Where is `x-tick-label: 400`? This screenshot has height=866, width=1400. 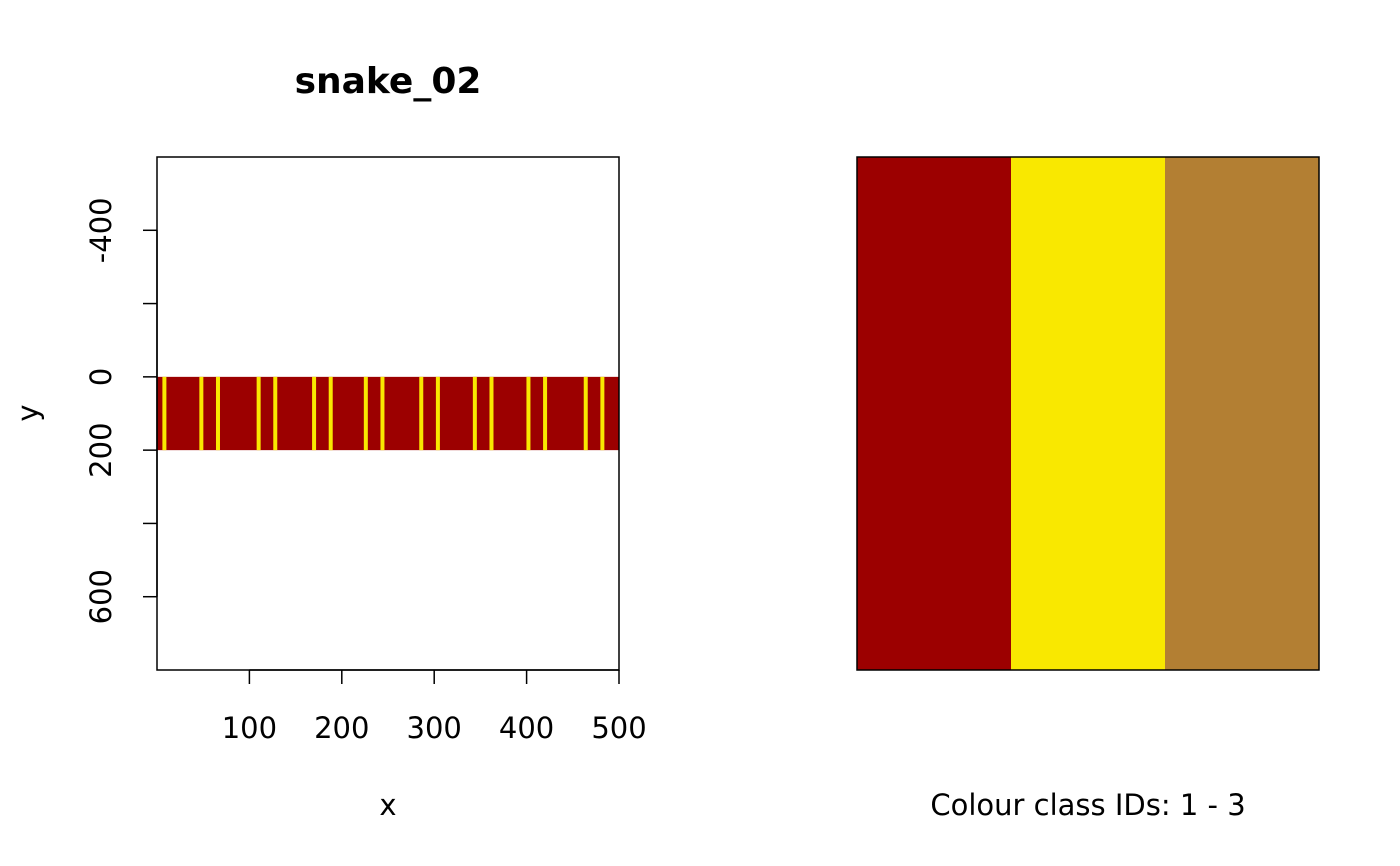 x-tick-label: 400 is located at coordinates (526, 728).